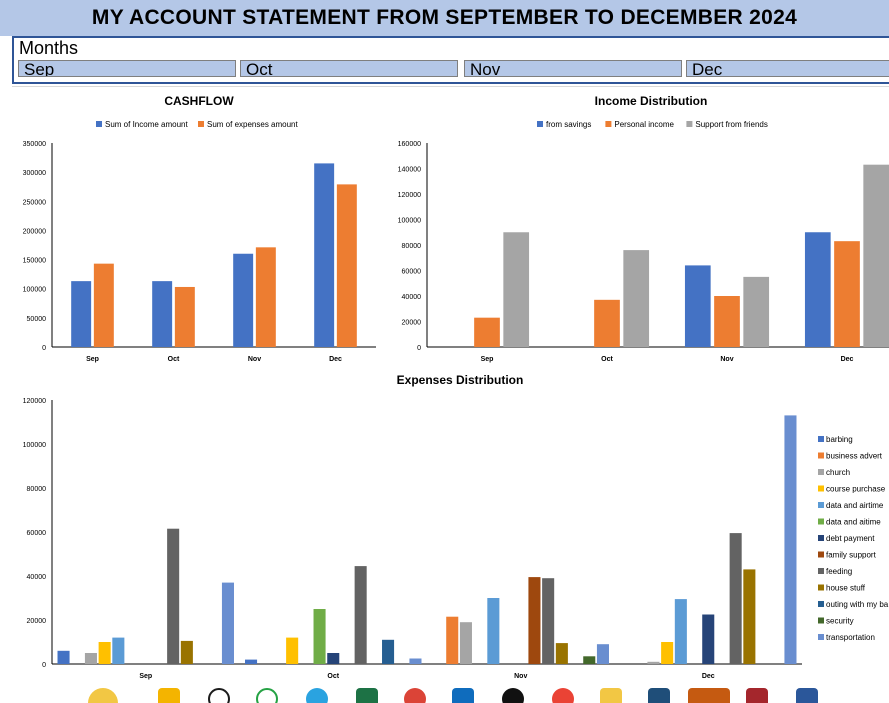 This screenshot has height=703, width=889. I want to click on x-tick-label: Dec, so click(847, 359).